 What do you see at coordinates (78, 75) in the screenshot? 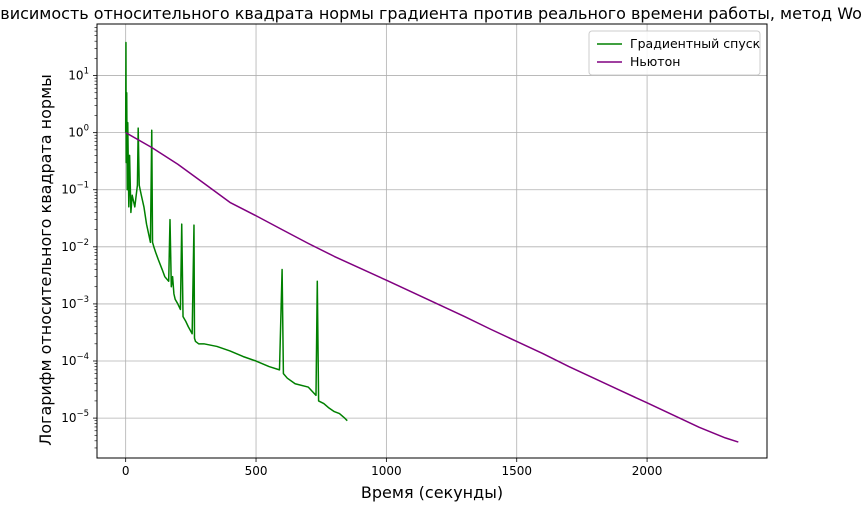
I see `y-tick-label: 10¹` at bounding box center [78, 75].